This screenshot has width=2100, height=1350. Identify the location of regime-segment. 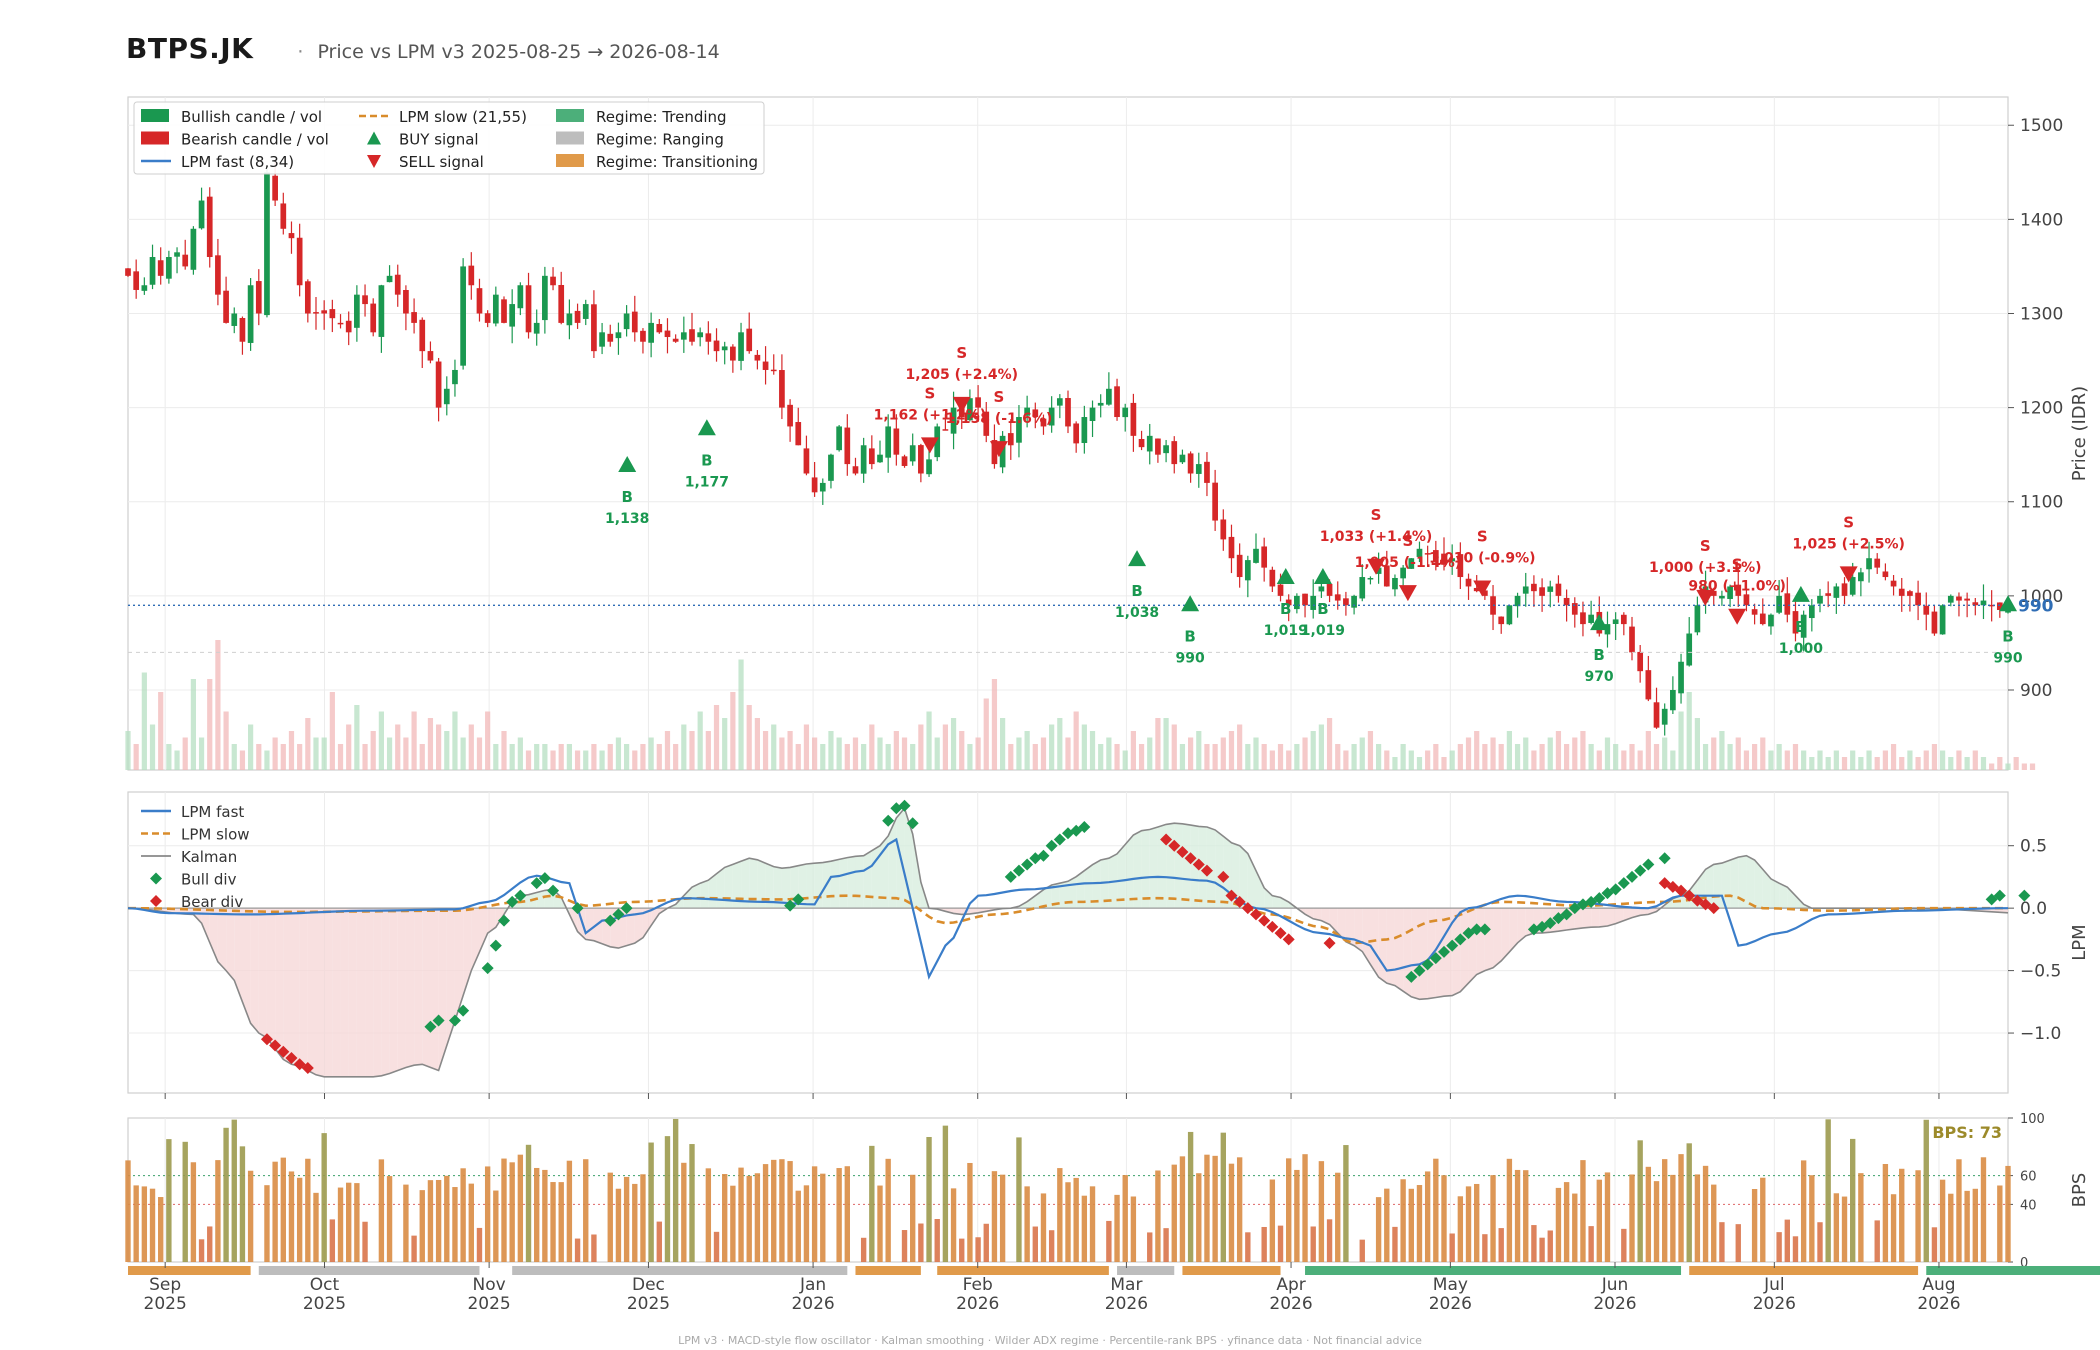
(189, 1270).